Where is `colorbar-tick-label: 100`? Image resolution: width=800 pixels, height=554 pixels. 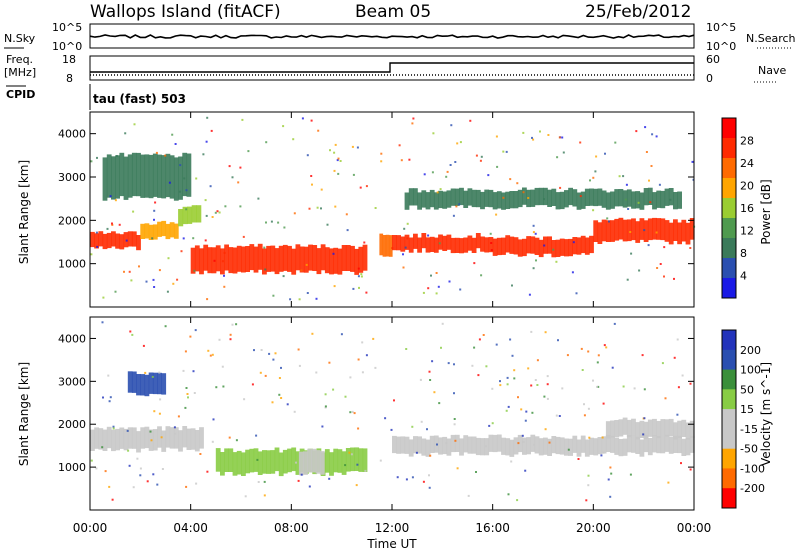
colorbar-tick-label: 100 is located at coordinates (750, 370).